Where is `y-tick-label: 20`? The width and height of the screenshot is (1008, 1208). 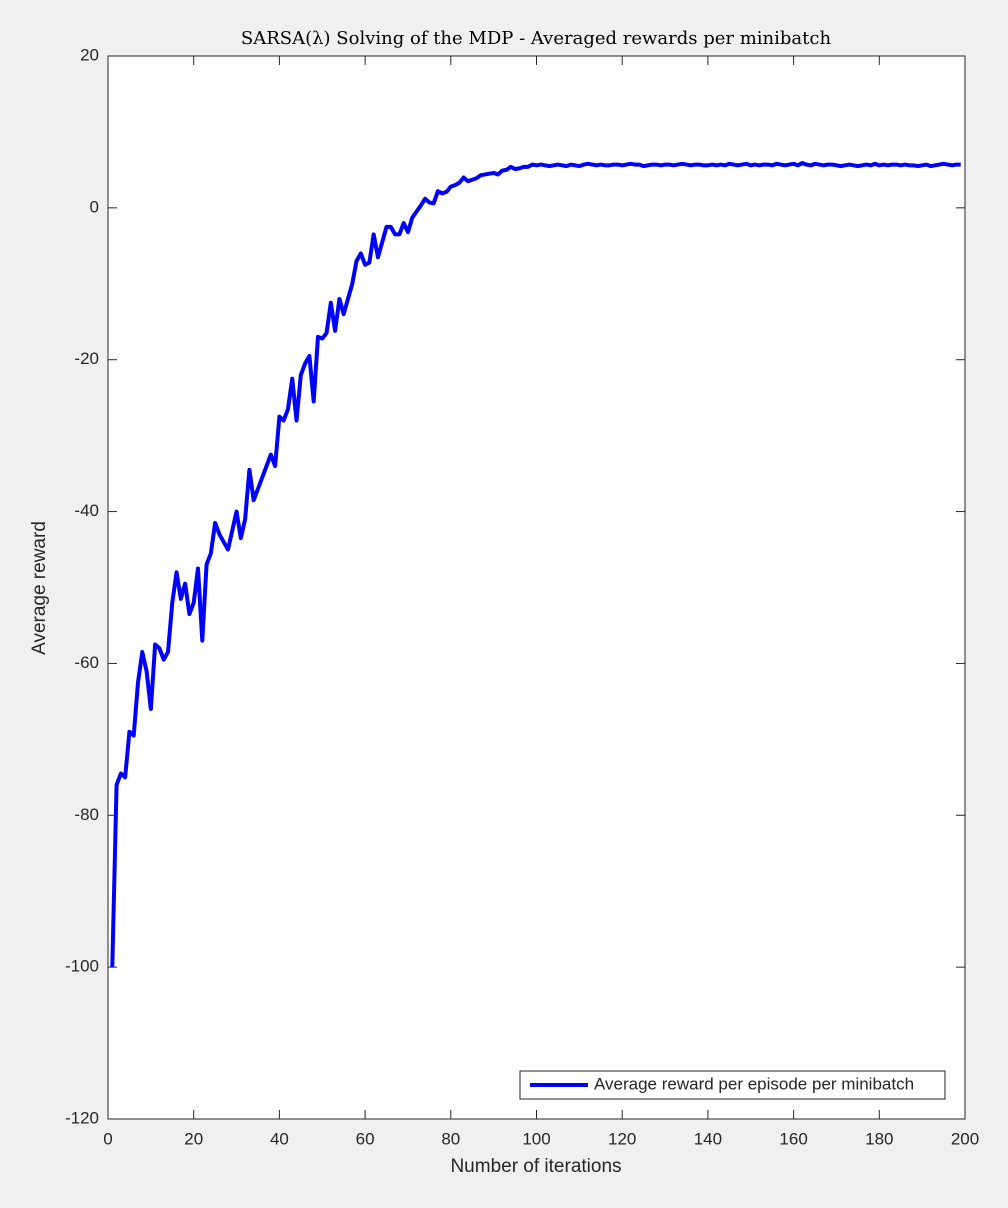
y-tick-label: 20 is located at coordinates (89, 54).